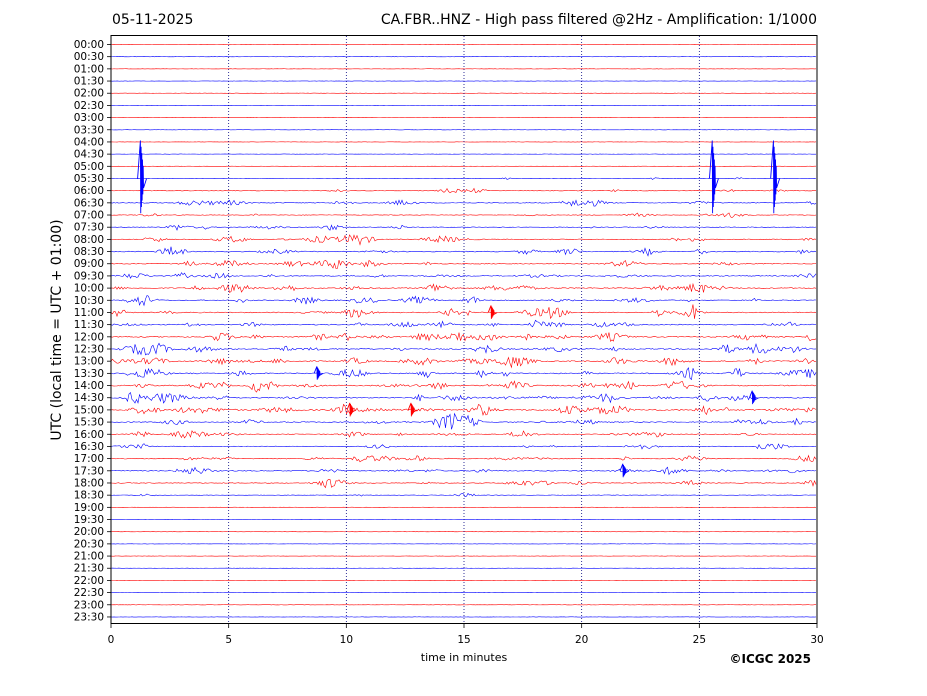 Image resolution: width=927 pixels, height=696 pixels. What do you see at coordinates (89, 483) in the screenshot?
I see `y-tick-label: 18:00` at bounding box center [89, 483].